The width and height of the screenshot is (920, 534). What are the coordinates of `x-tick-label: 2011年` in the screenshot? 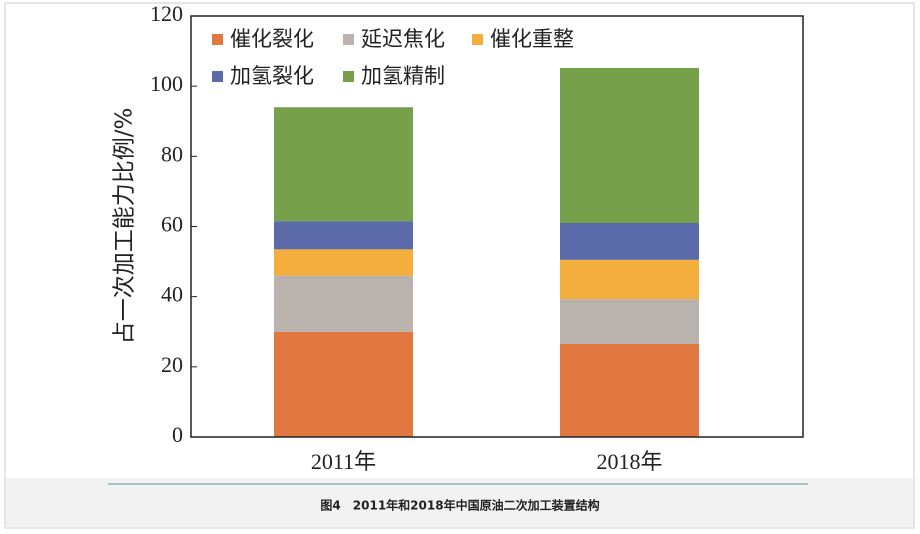 It's located at (343, 461).